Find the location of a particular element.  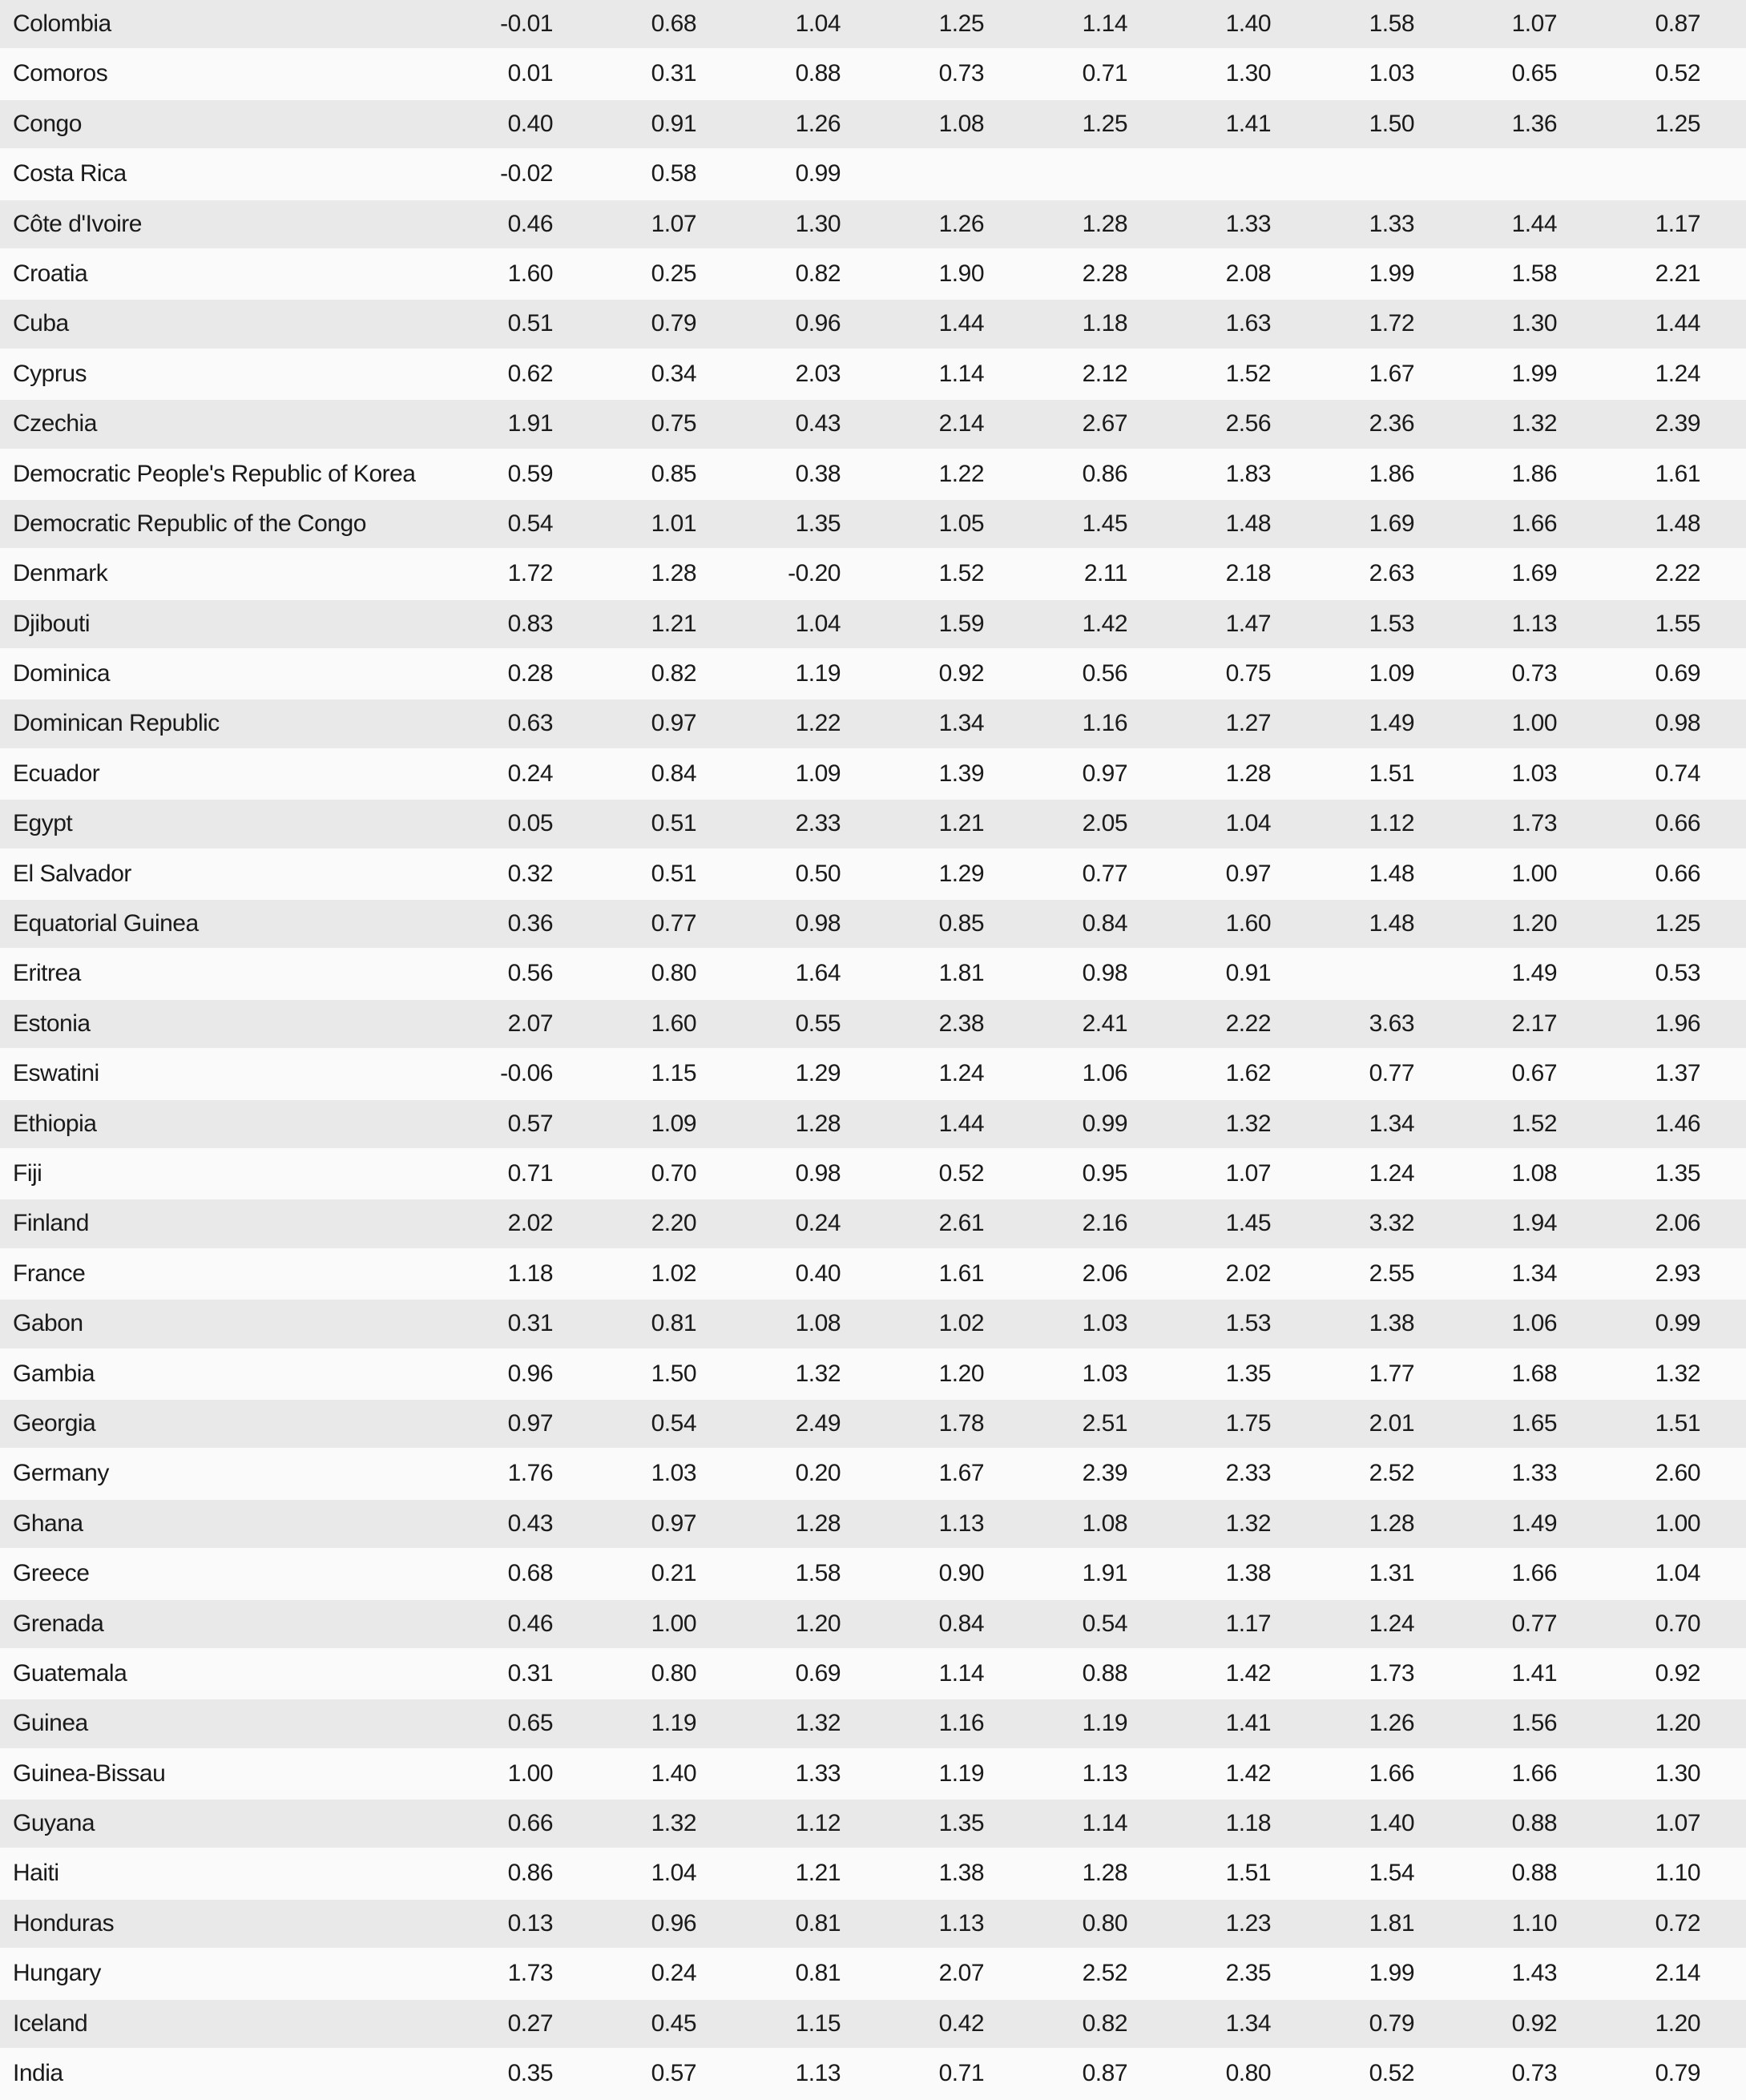

value-cell: 1.13 is located at coordinates (961, 1524).